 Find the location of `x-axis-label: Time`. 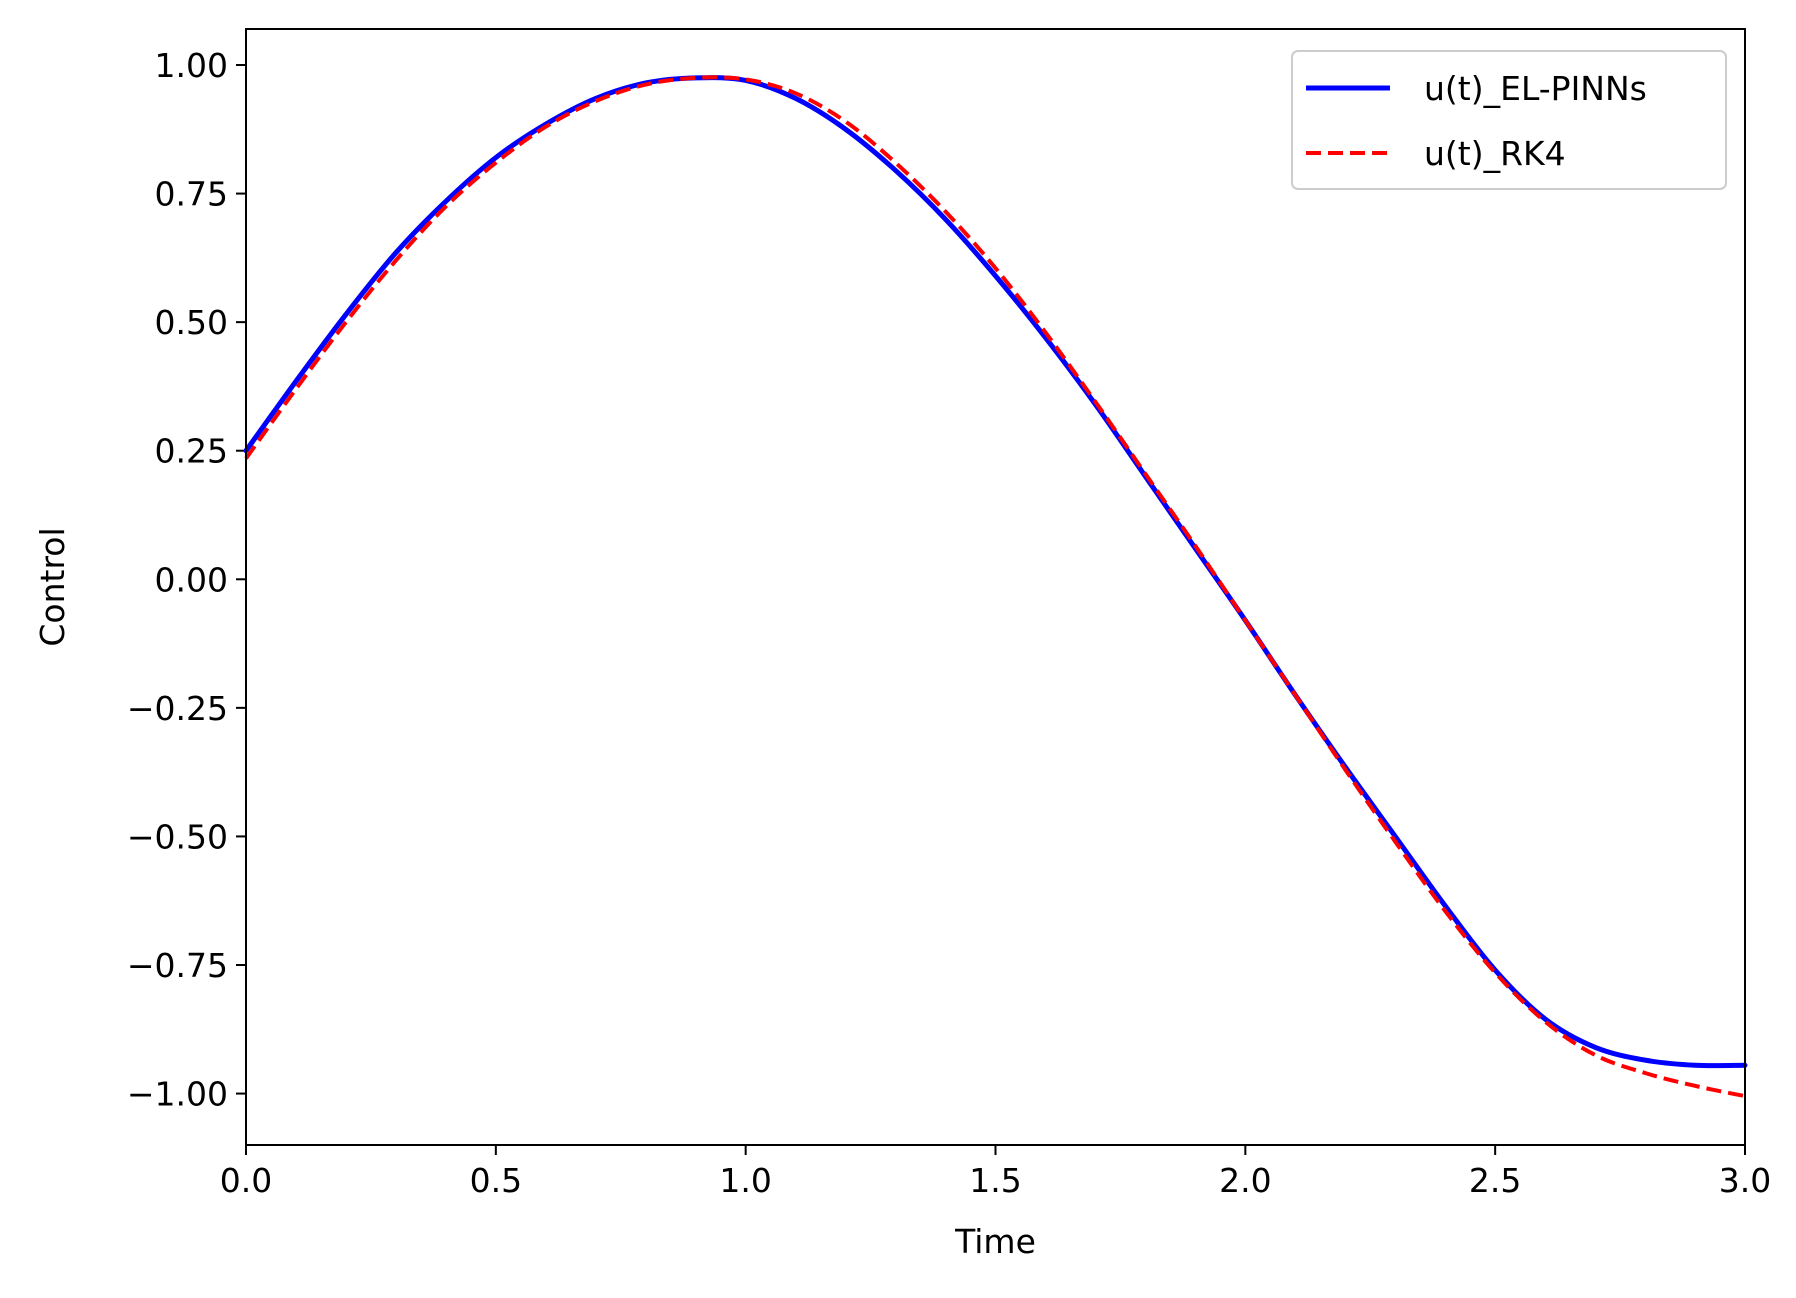

x-axis-label: Time is located at coordinates (995, 1241).